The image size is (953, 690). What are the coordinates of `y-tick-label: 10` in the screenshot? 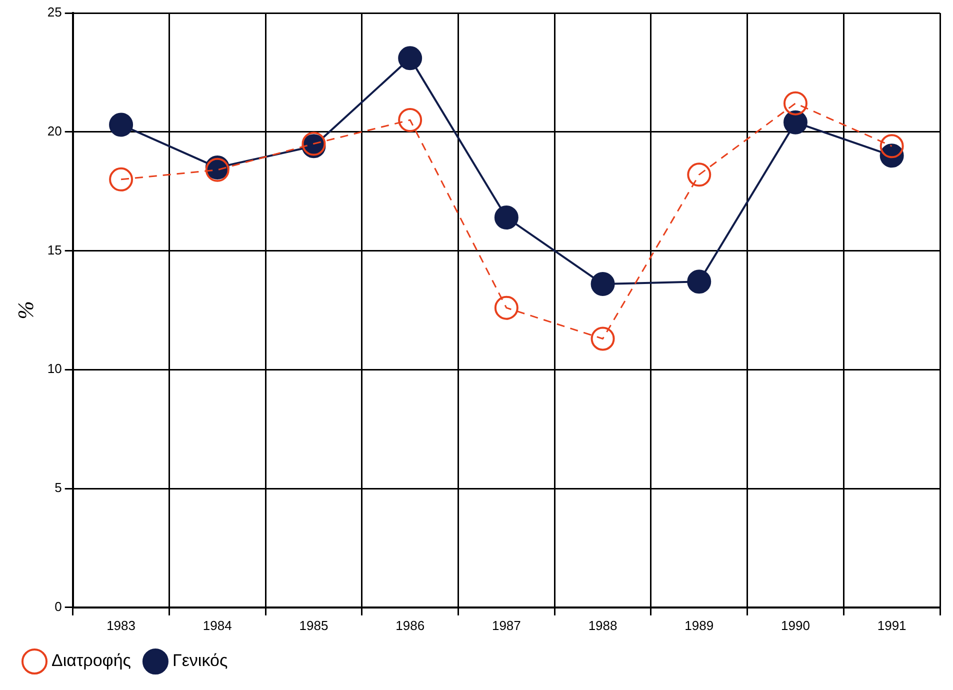 It's located at (54, 368).